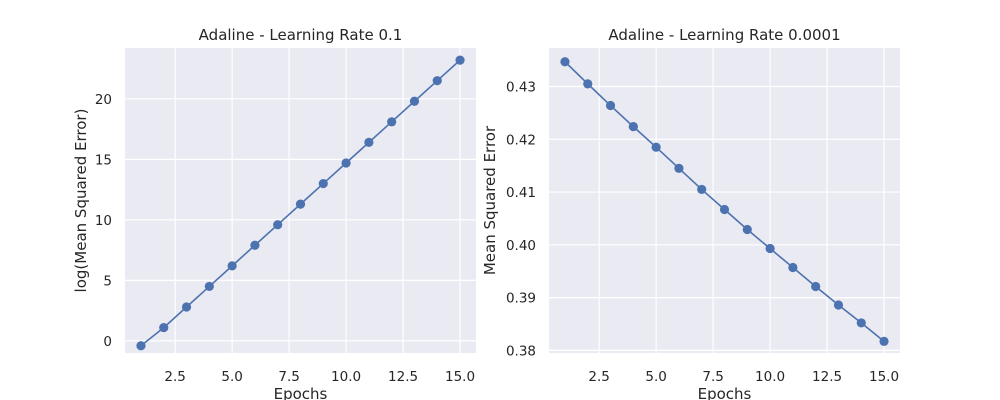 The width and height of the screenshot is (1000, 400). I want to click on chart-title: Adaline - Learning Rate 0.0001, so click(724, 35).